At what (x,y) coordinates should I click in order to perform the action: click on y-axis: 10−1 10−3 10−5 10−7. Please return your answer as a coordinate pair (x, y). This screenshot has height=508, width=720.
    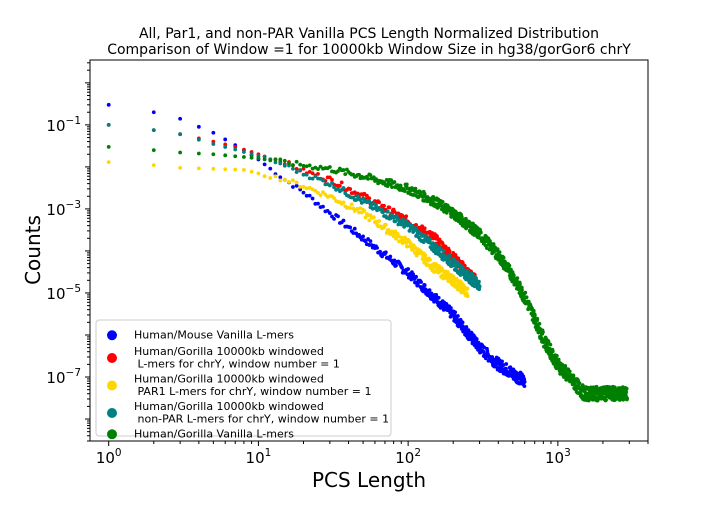
    Looking at the image, I should click on (68, 252).